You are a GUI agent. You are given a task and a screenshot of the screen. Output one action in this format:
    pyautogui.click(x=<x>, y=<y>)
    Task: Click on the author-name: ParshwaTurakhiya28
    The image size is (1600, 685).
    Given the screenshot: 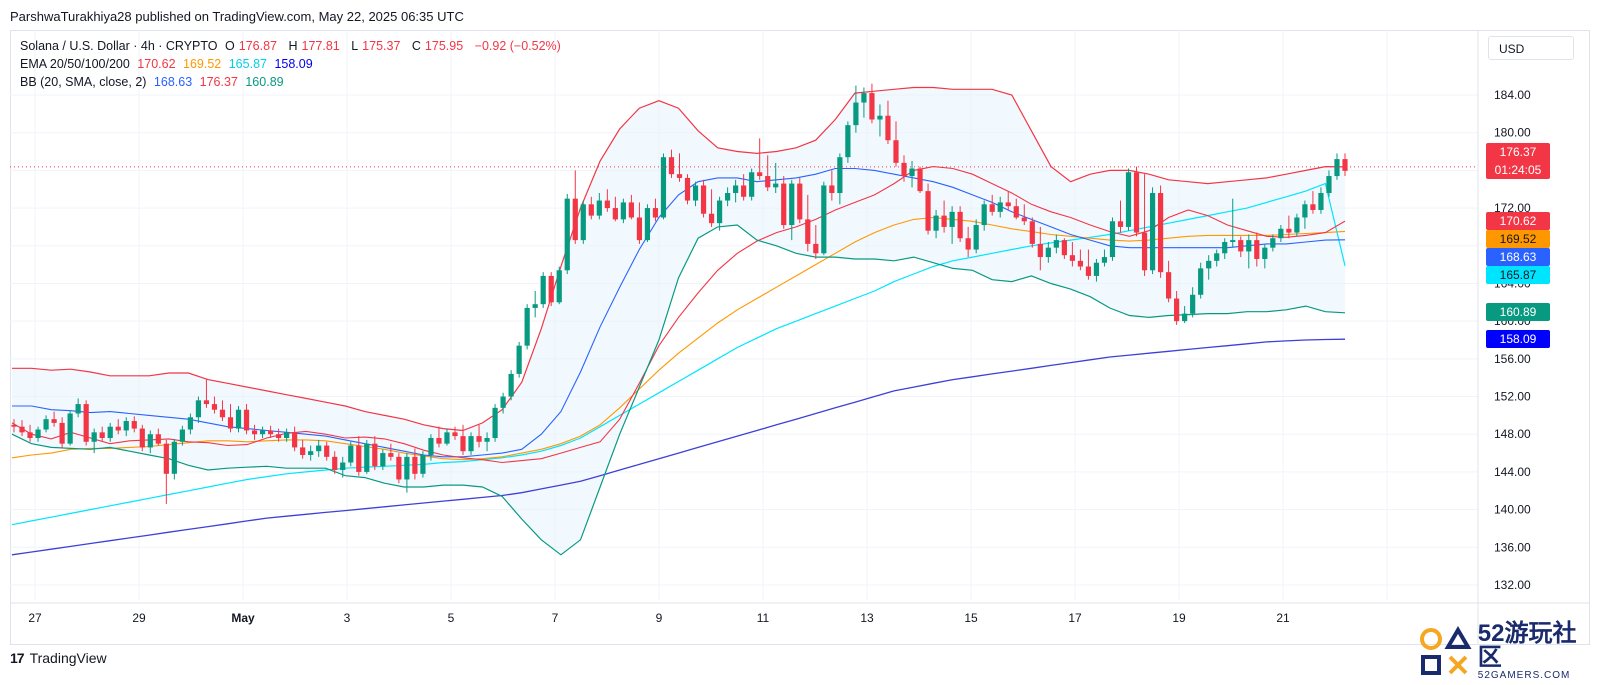 What is the action you would take?
    pyautogui.click(x=71, y=16)
    